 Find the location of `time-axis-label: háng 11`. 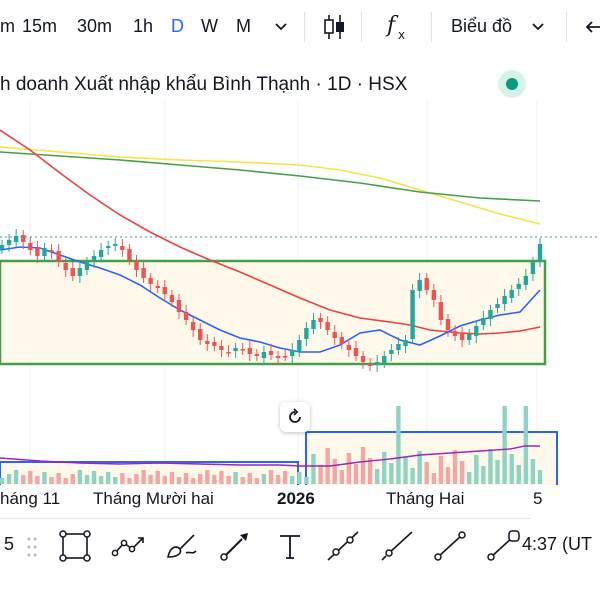

time-axis-label: háng 11 is located at coordinates (30, 498).